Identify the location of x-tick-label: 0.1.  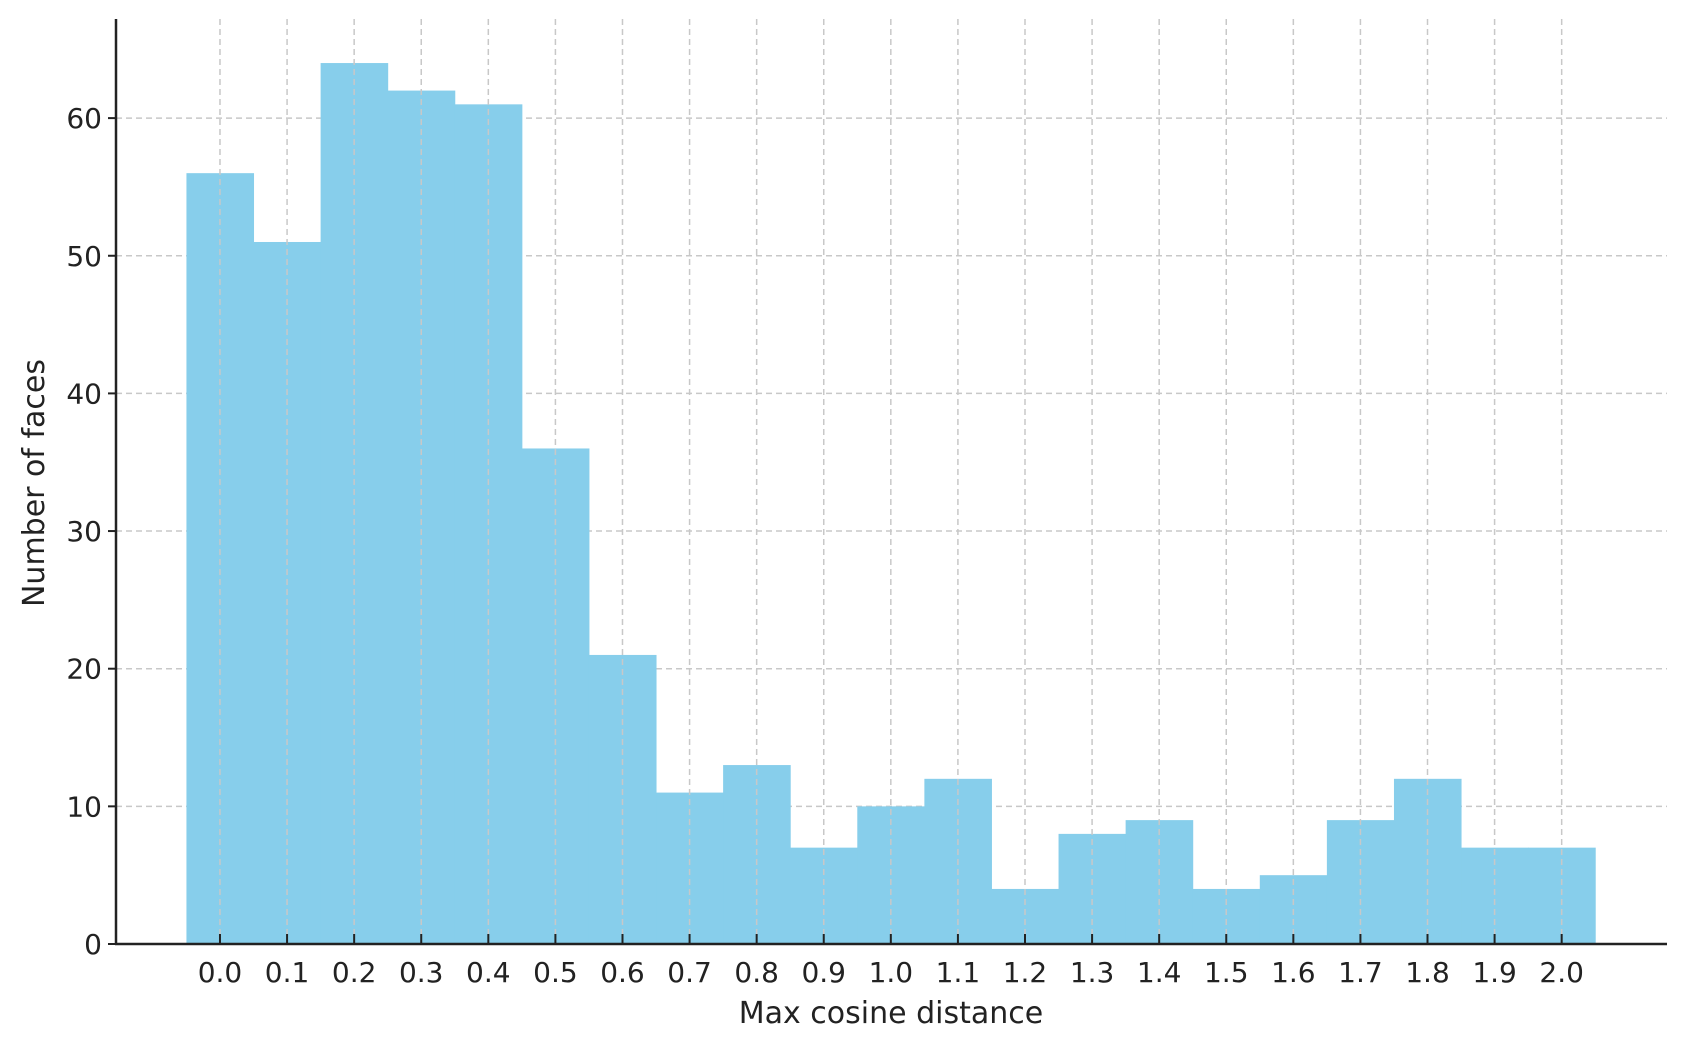
(287, 972).